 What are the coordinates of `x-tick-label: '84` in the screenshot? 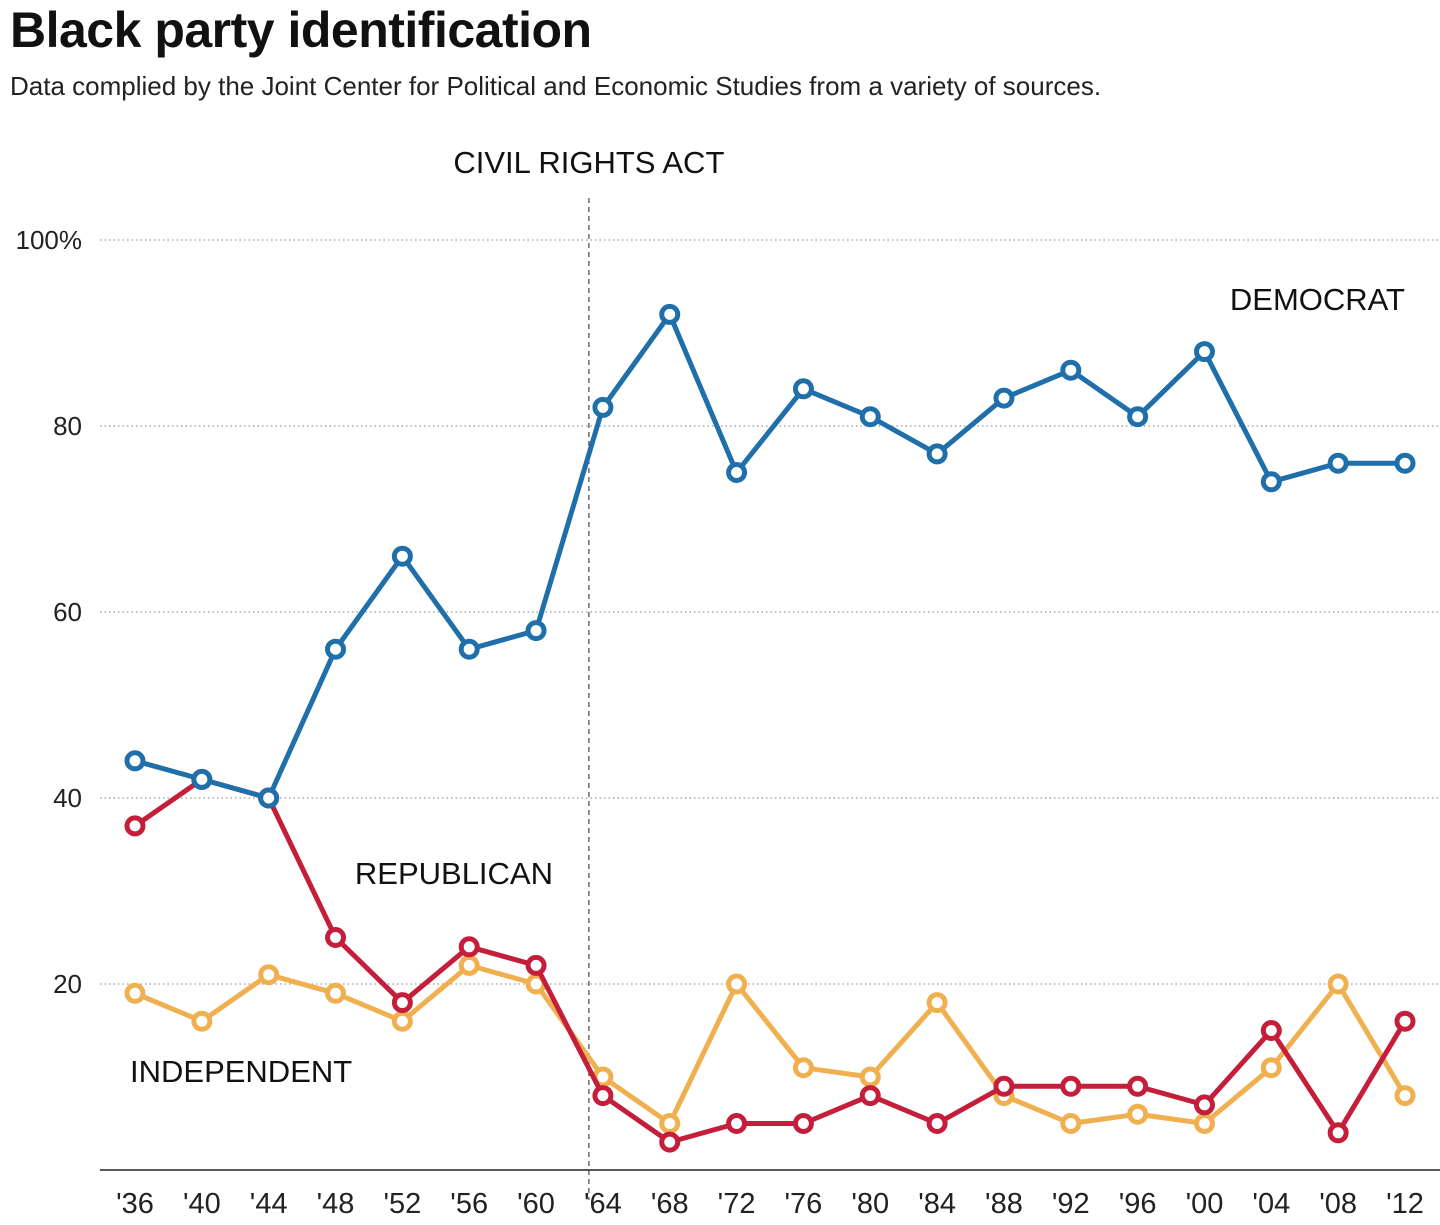 It's located at (937, 1204).